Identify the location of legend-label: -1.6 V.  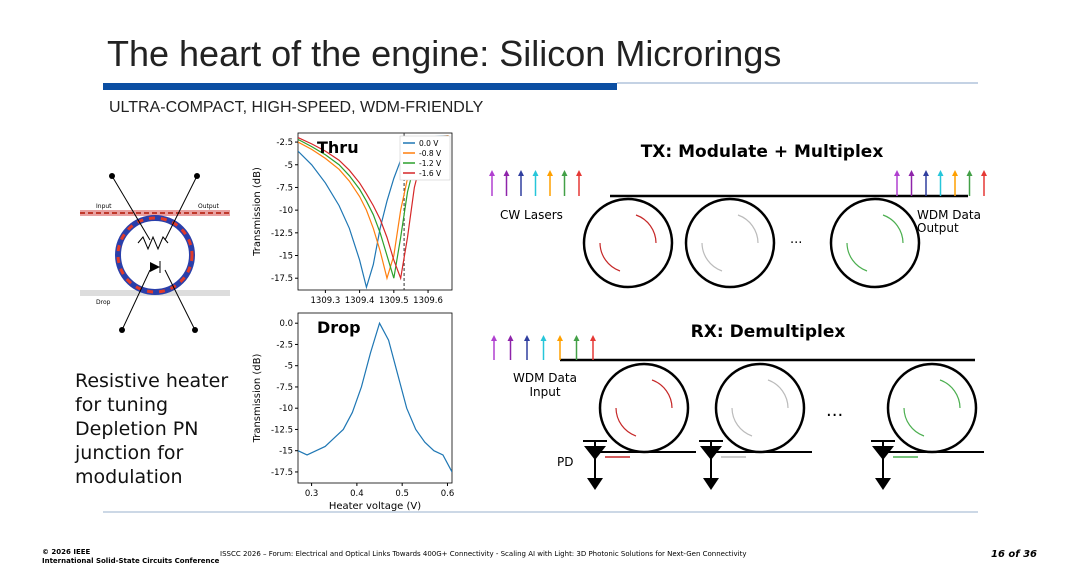
(430, 173).